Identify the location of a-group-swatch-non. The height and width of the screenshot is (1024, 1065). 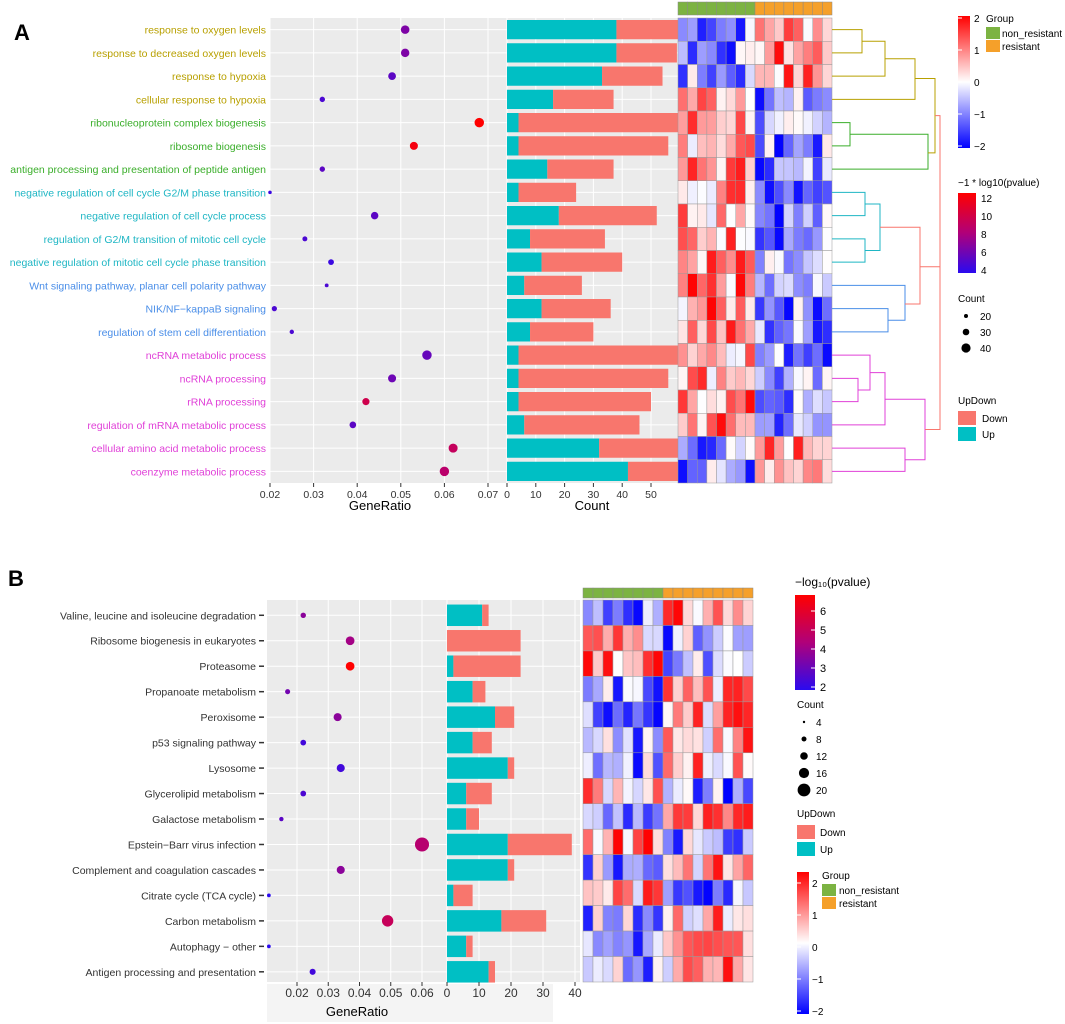
(993, 33).